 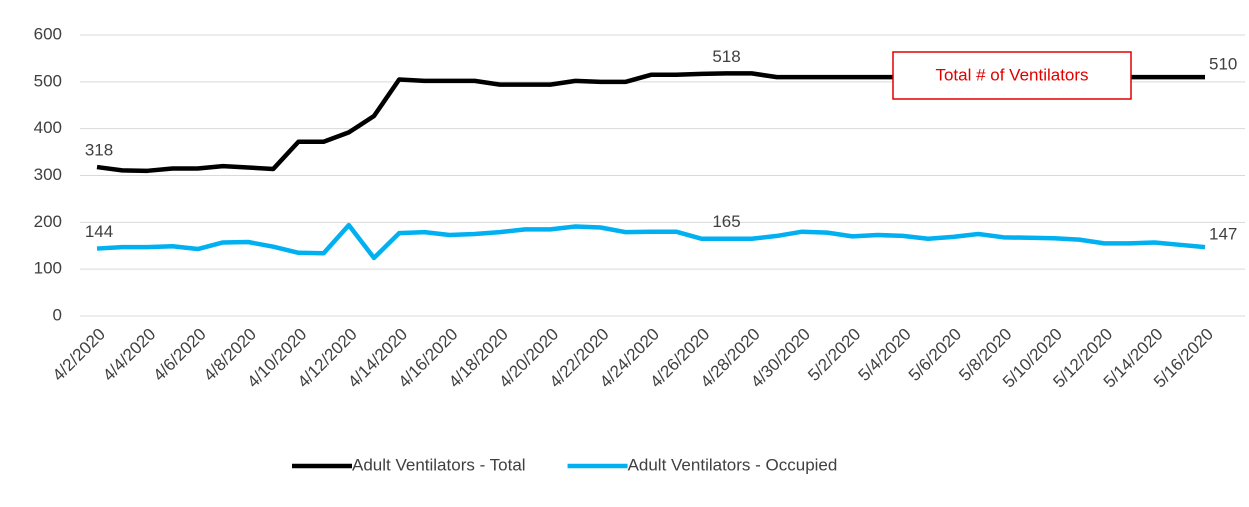 I want to click on x-tick-label: 5/4/2020, so click(x=885, y=355).